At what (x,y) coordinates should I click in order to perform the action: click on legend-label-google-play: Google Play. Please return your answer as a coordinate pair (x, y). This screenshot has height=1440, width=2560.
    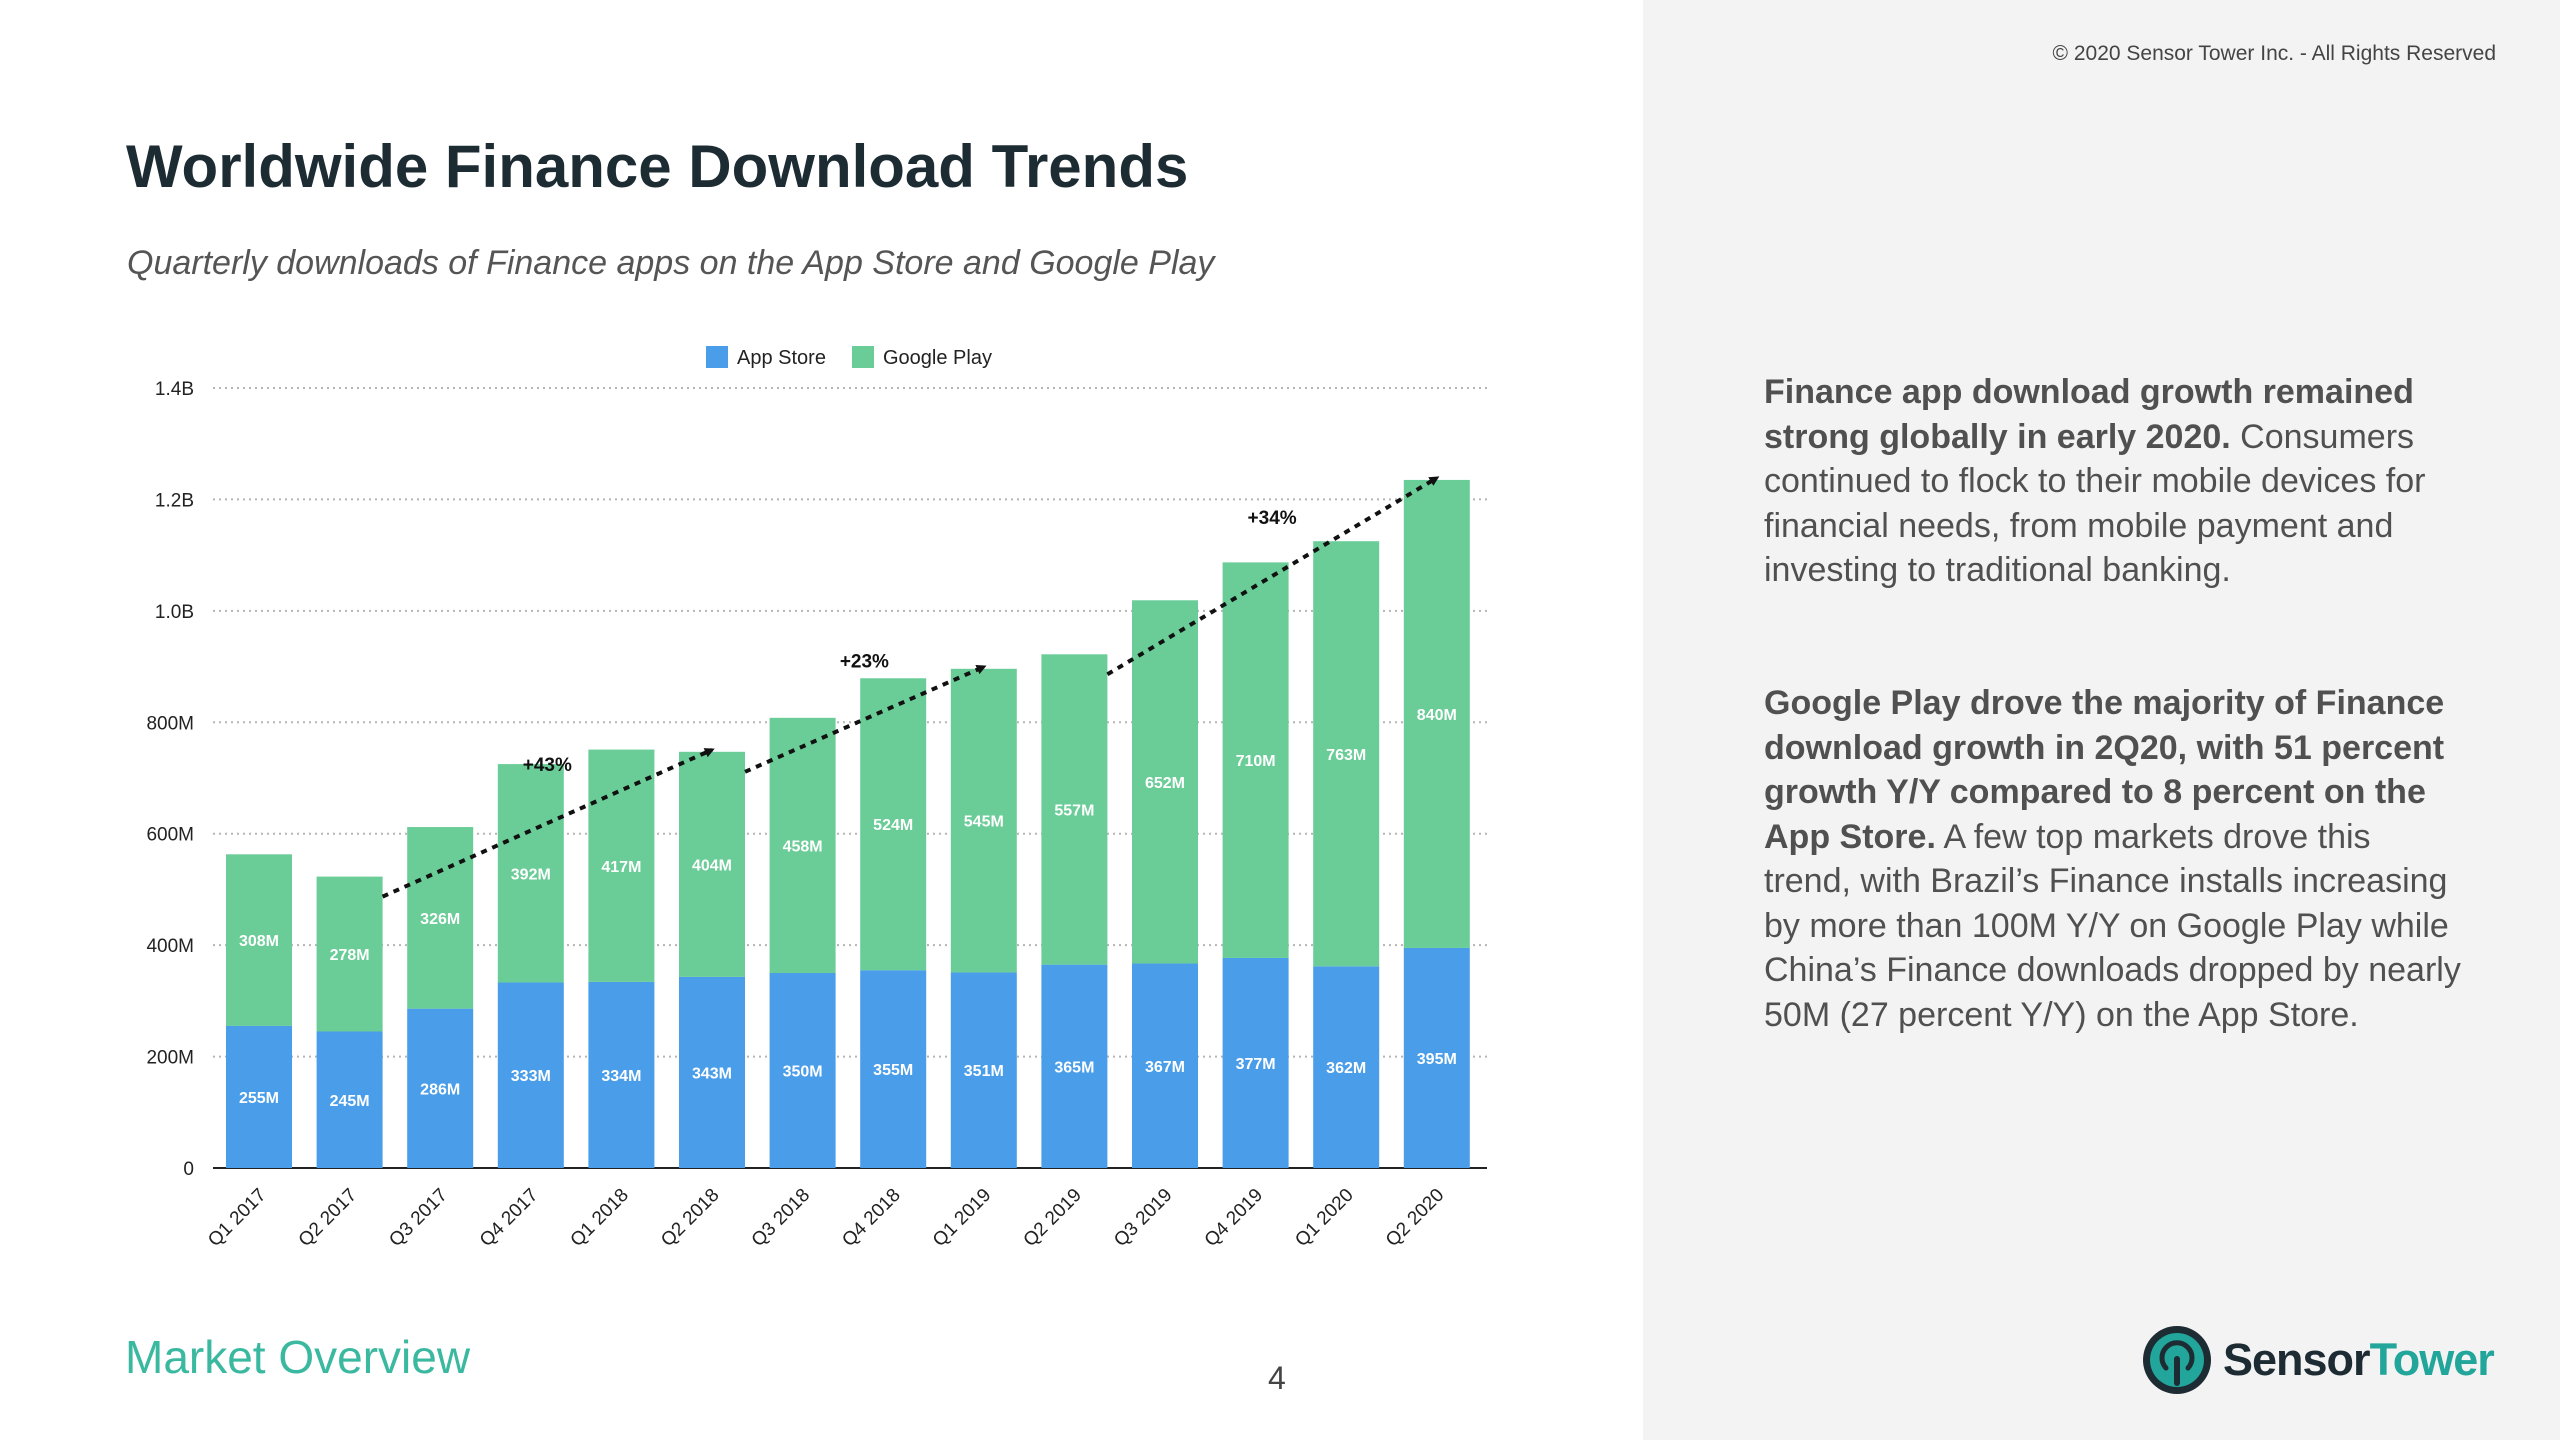
    Looking at the image, I should click on (937, 358).